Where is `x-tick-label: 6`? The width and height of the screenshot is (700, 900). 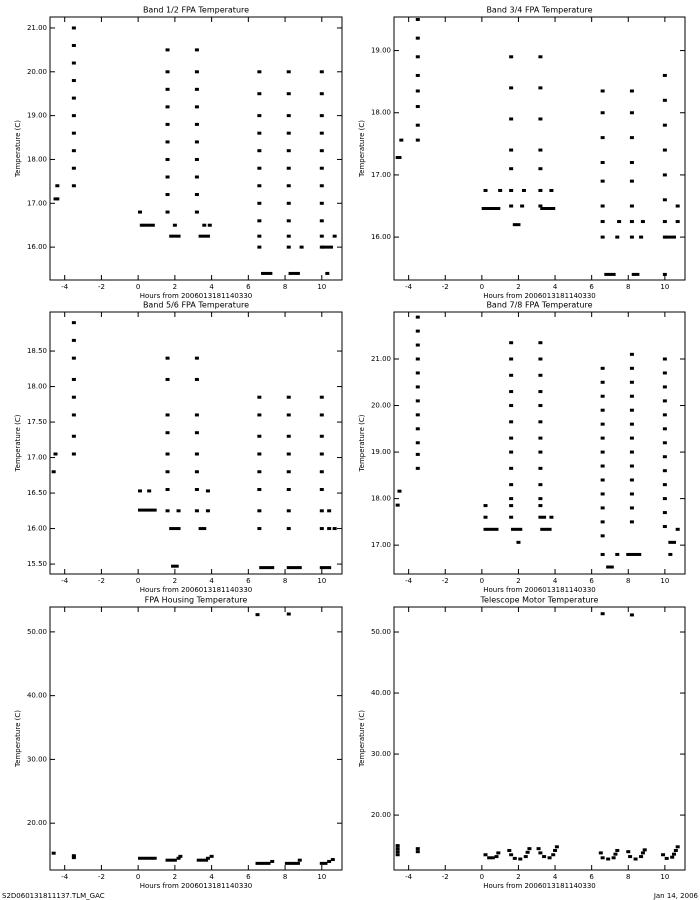 x-tick-label: 6 is located at coordinates (591, 877).